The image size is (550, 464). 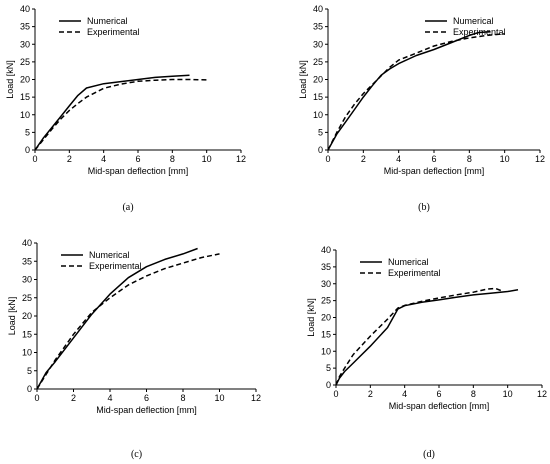 What do you see at coordinates (424, 207) in the screenshot?
I see `panel-label-b: (b)` at bounding box center [424, 207].